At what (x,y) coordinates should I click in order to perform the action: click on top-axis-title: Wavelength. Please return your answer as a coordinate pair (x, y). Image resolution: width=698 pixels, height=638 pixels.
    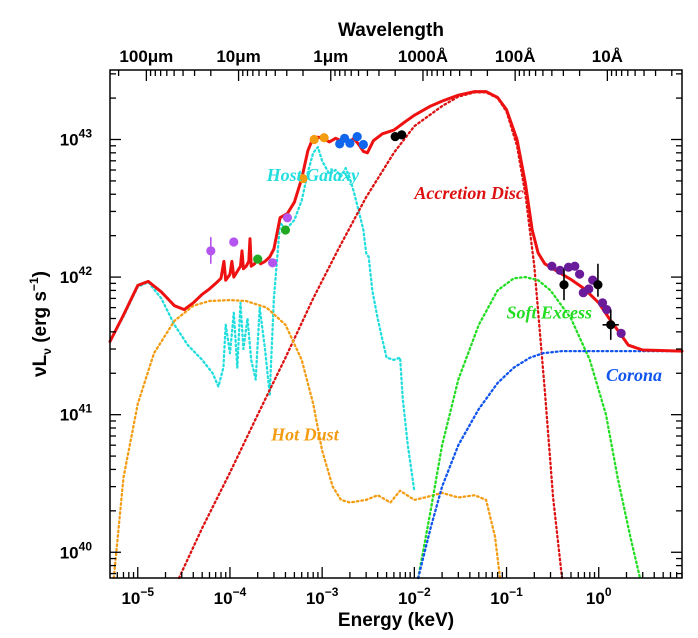
    Looking at the image, I should click on (391, 30).